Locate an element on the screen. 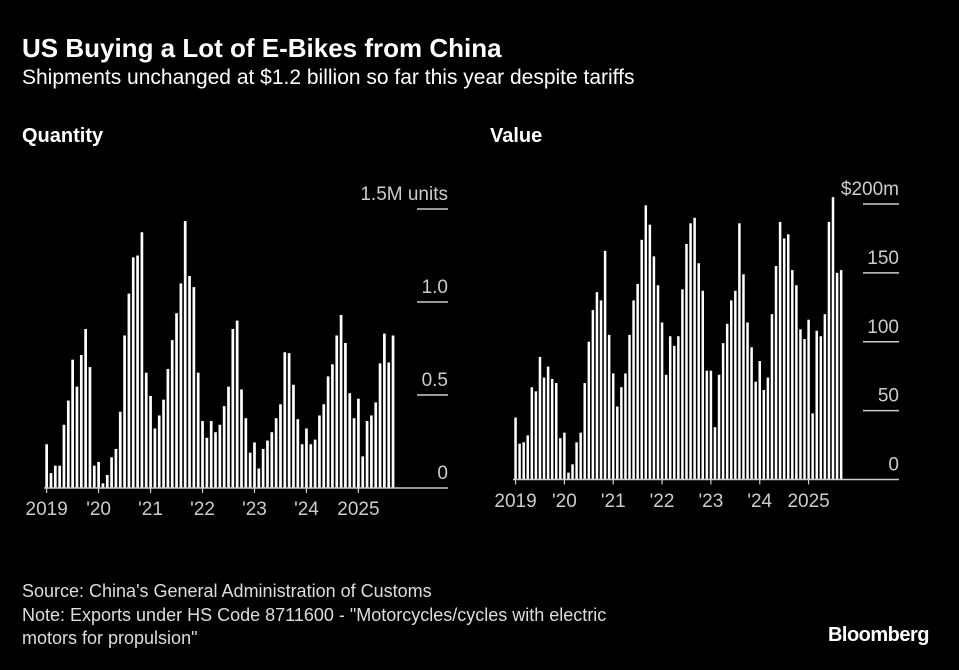 The image size is (959, 670). quantity-xtick-label: '23 is located at coordinates (254, 509).